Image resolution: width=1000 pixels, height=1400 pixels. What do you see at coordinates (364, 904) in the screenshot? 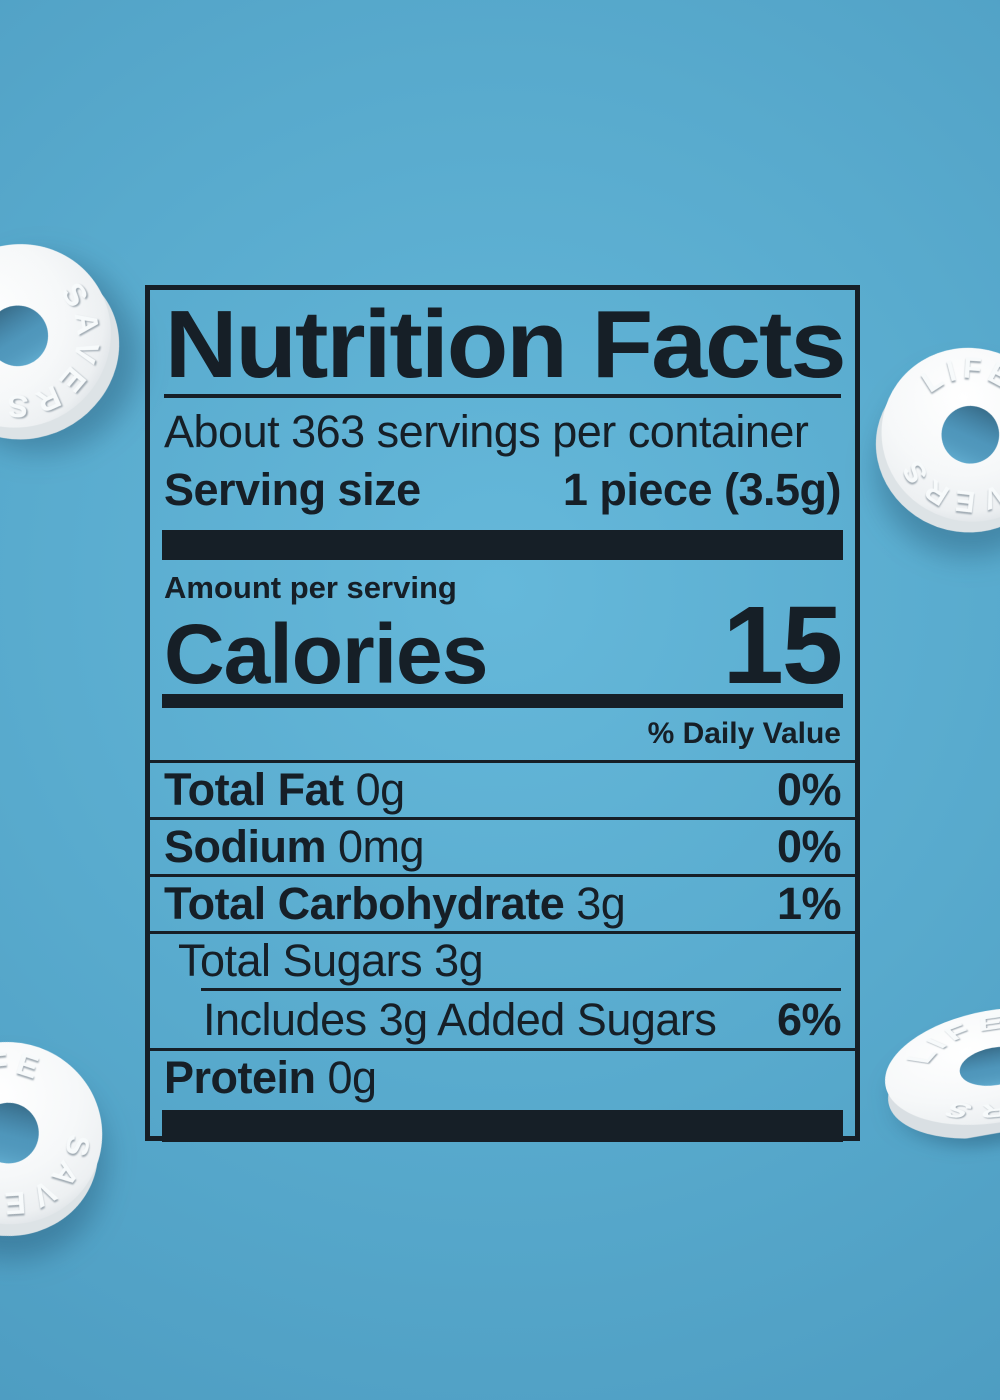
I see `nutrient-name: Total Carbohydrate` at bounding box center [364, 904].